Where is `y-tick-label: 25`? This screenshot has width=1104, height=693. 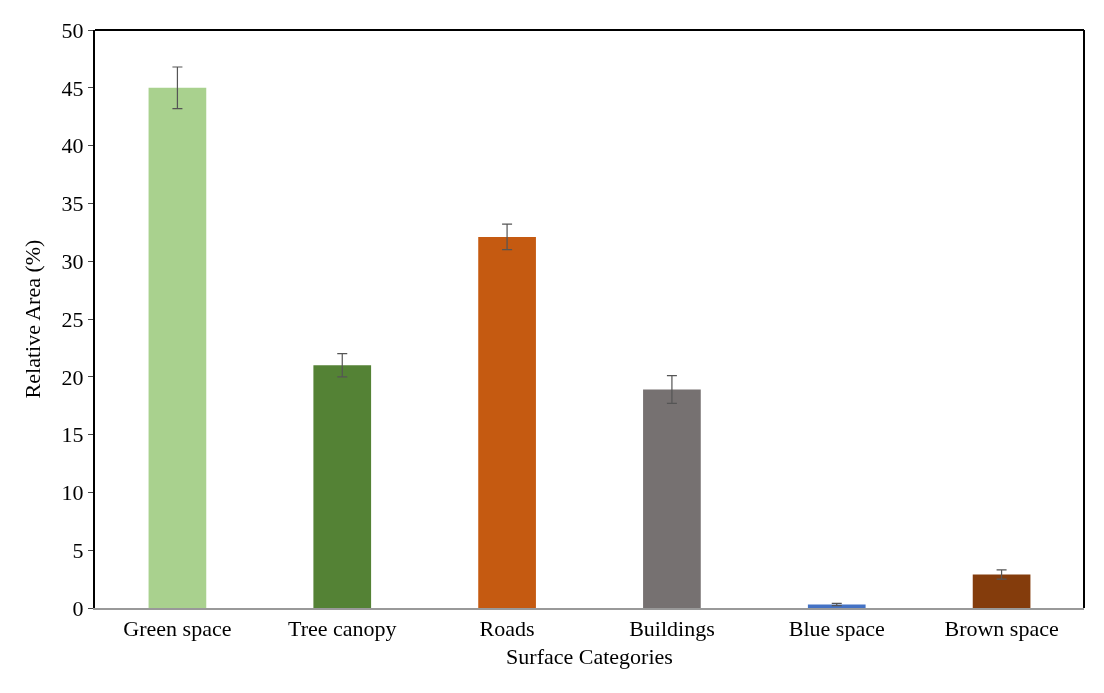 y-tick-label: 25 is located at coordinates (72, 319).